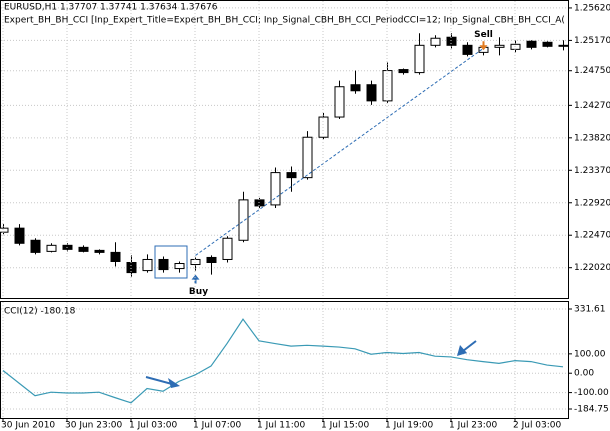 This screenshot has width=610, height=431. I want to click on y-tick-label: 1.25620, so click(592, 8).